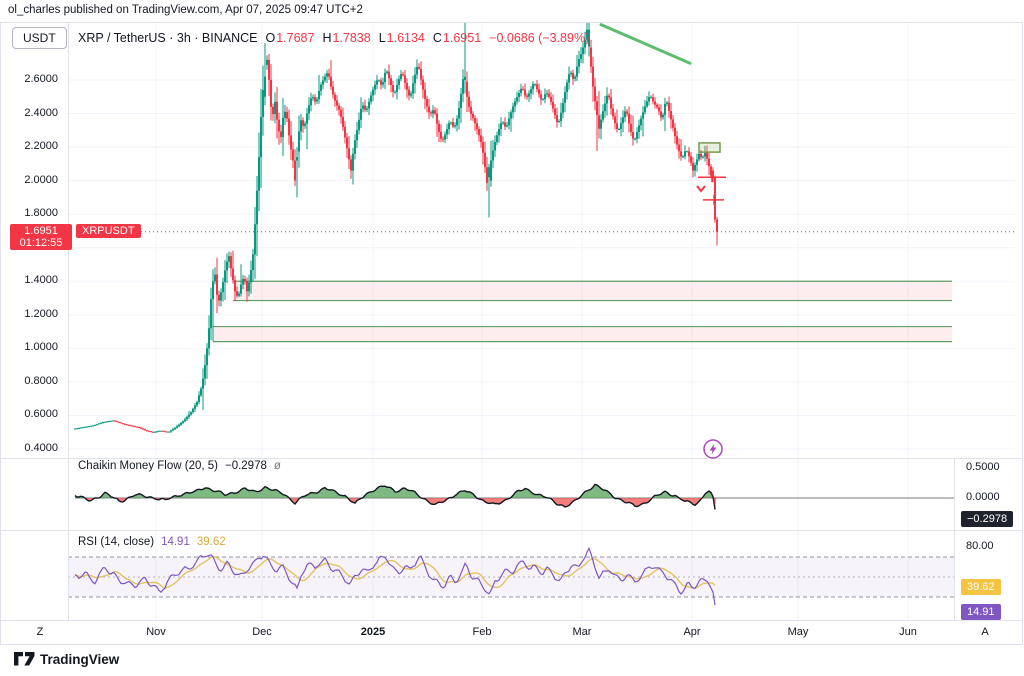 This screenshot has height=676, width=1024. What do you see at coordinates (41, 146) in the screenshot?
I see `price-axis-tick: 2.2000` at bounding box center [41, 146].